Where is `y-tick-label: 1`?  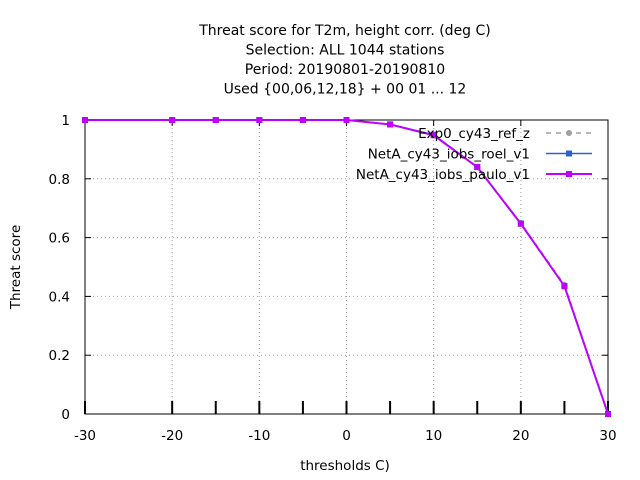
y-tick-label: 1 is located at coordinates (65, 121).